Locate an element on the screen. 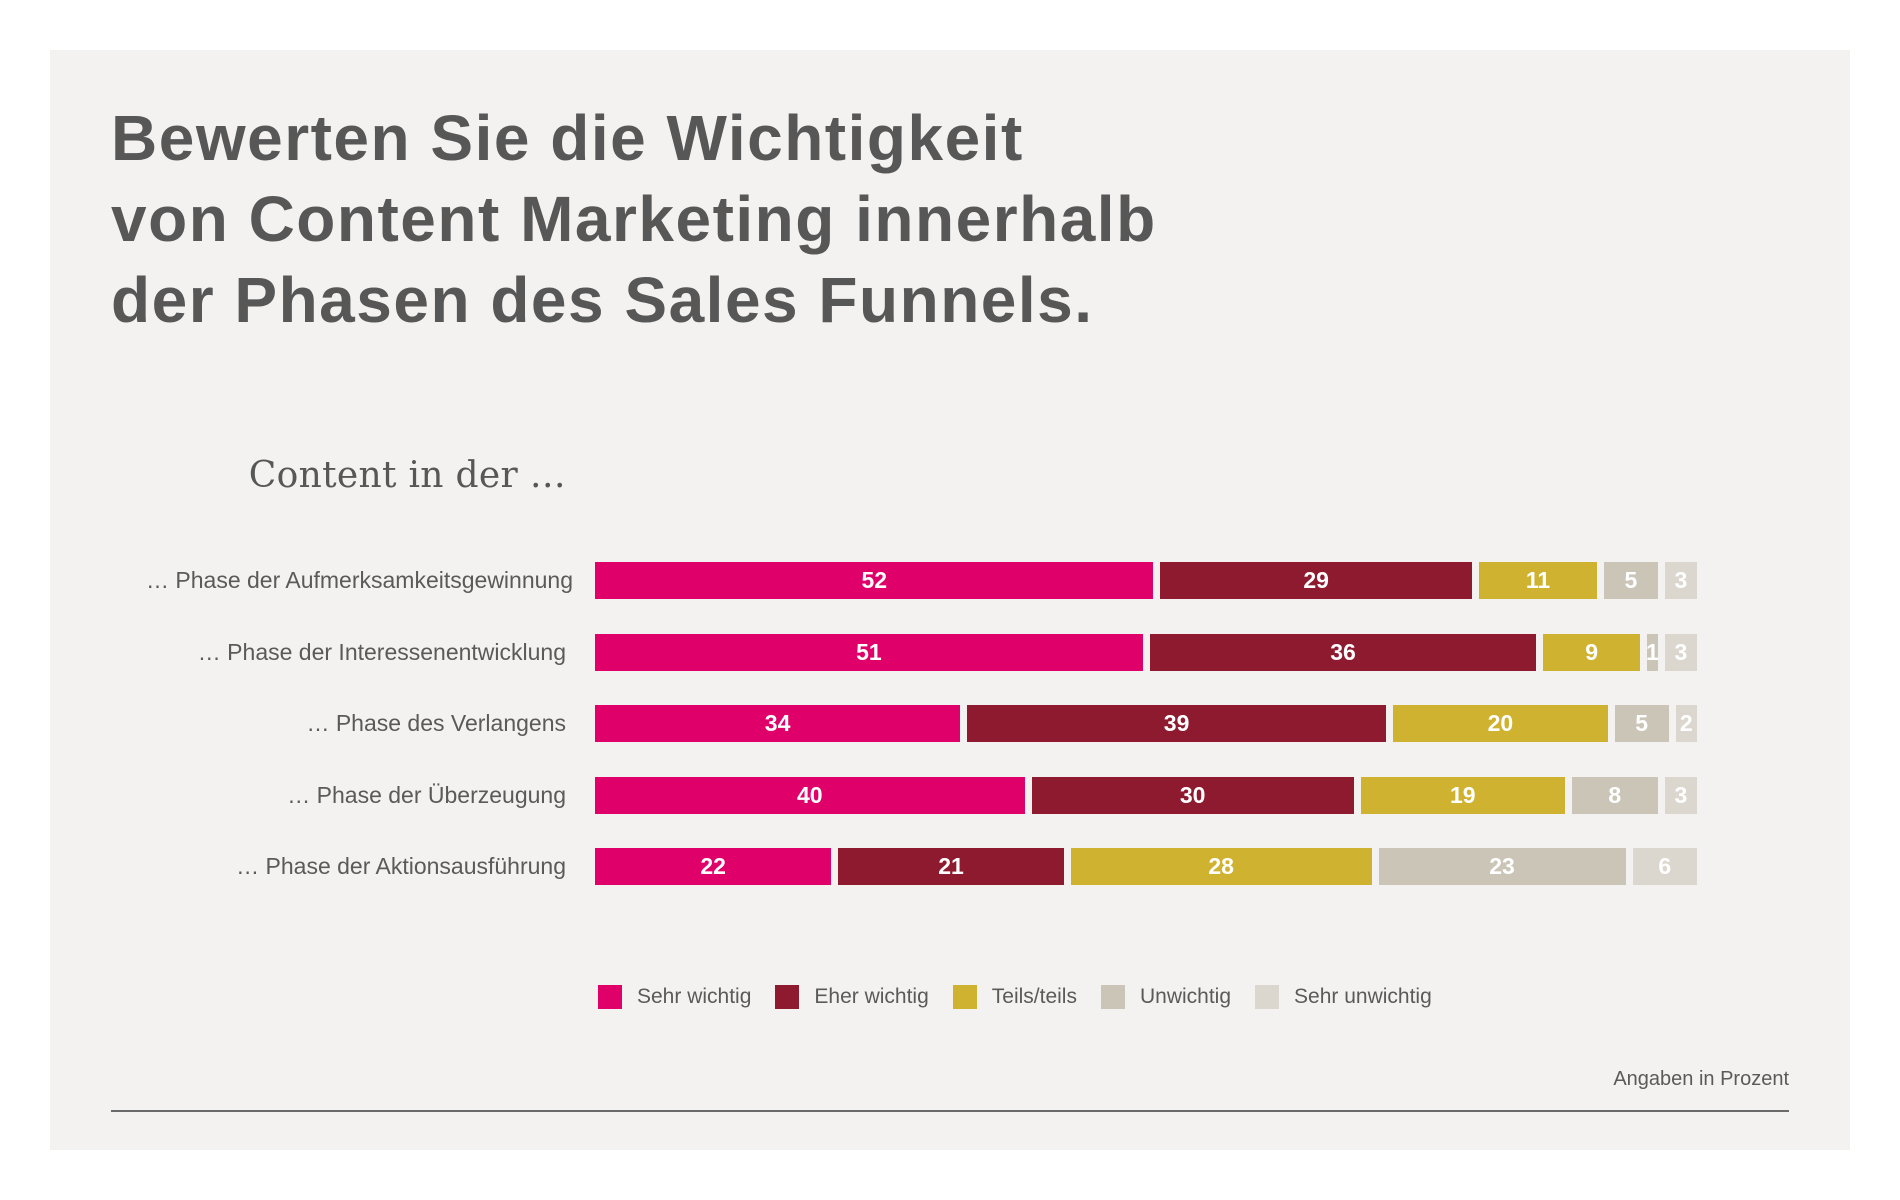 Image resolution: width=1900 pixels, height=1200 pixels. data-label: 8 is located at coordinates (1615, 794).